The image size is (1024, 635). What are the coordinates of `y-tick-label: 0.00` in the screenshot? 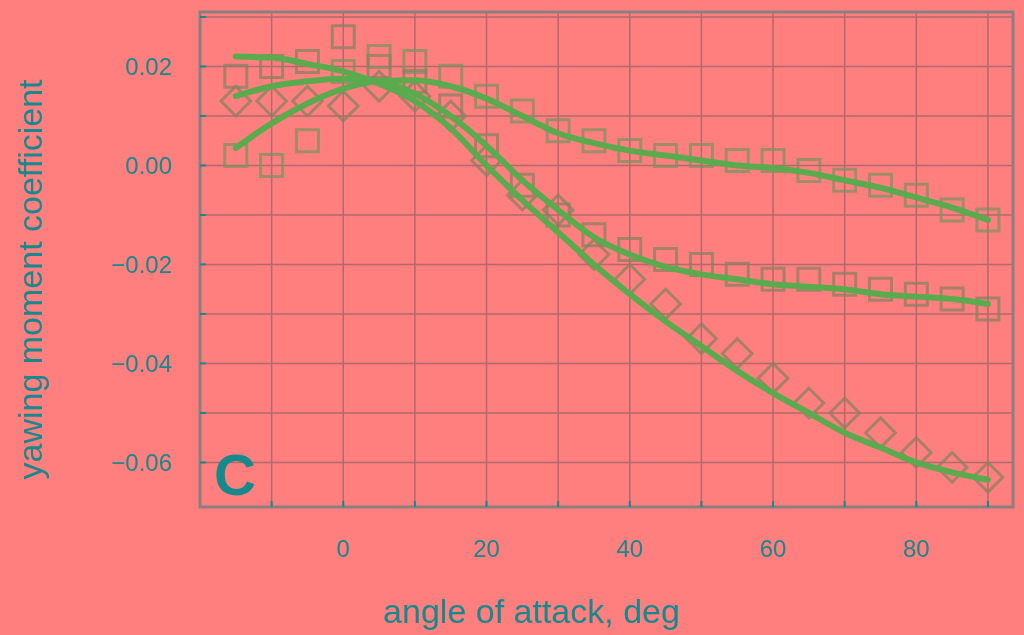 It's located at (148, 165).